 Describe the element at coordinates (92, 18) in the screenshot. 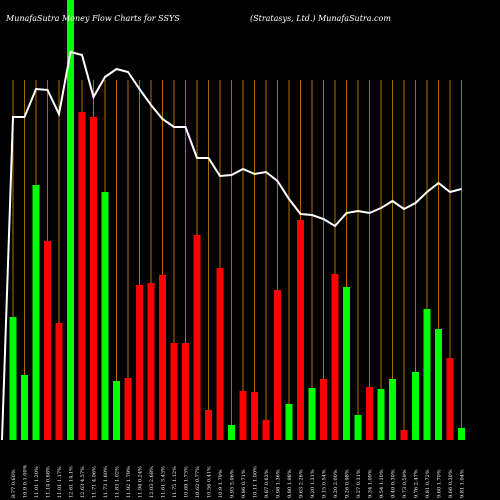

I see `chart-title: MunafaSutra Money Flow Charts for SSYS` at that location.